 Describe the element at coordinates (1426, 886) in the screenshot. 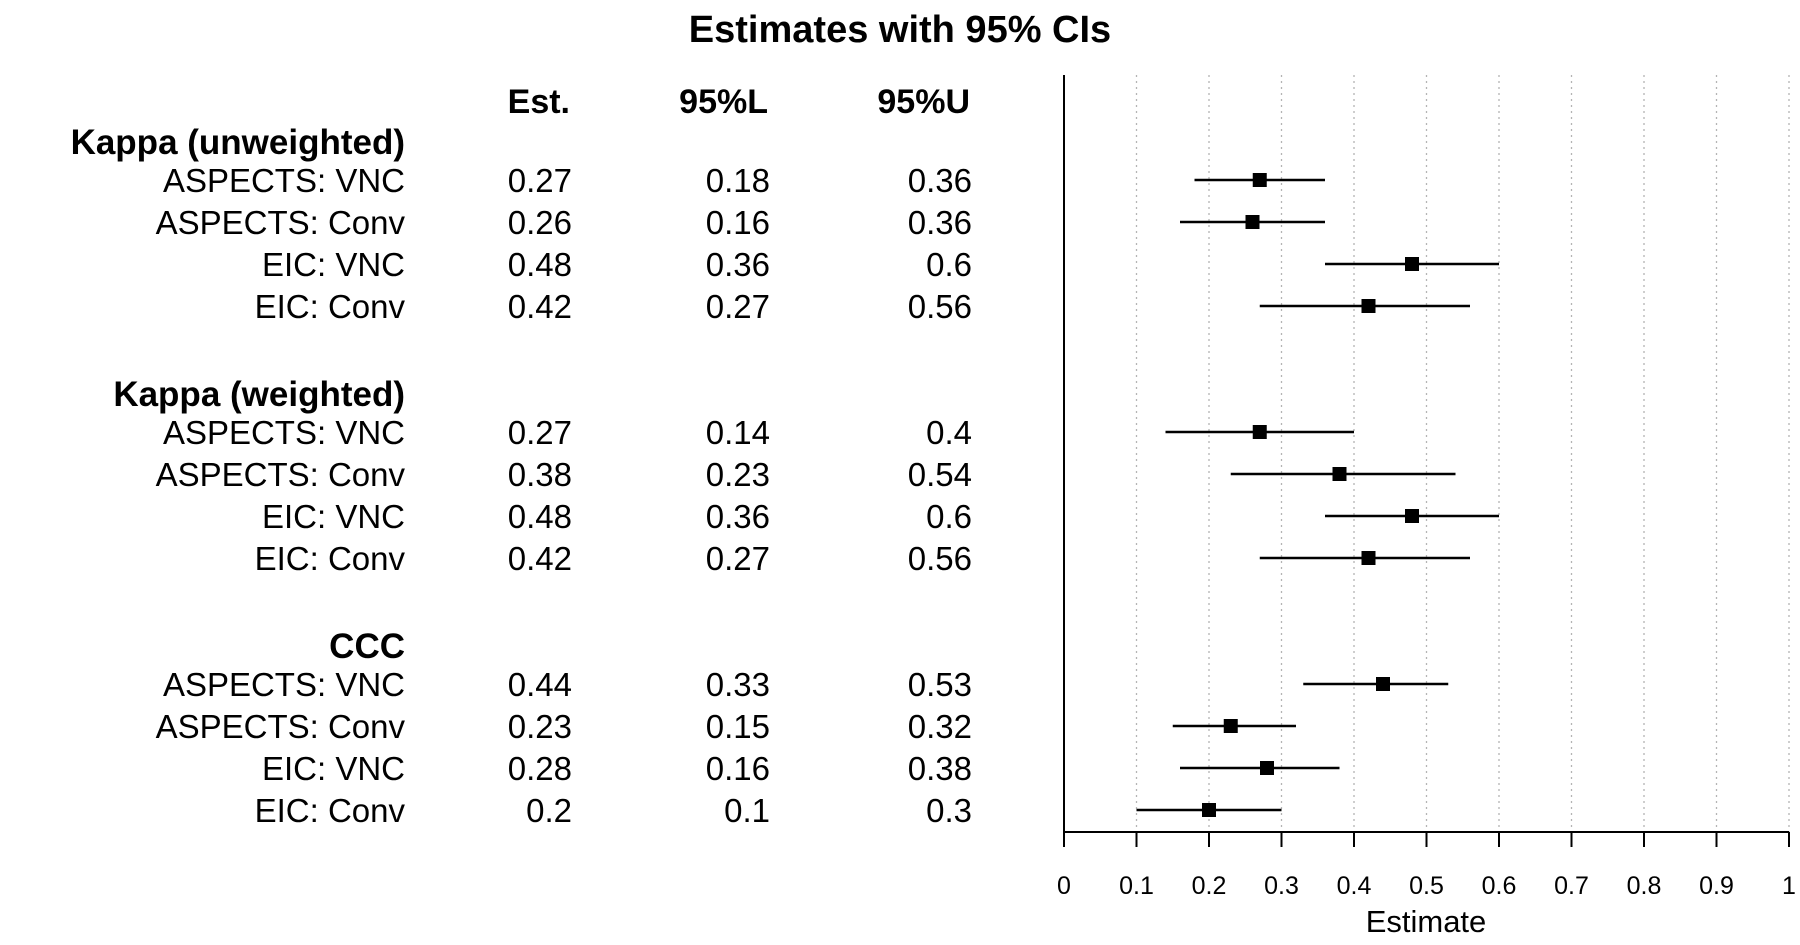

I see `x-tick-label: 0.5` at that location.